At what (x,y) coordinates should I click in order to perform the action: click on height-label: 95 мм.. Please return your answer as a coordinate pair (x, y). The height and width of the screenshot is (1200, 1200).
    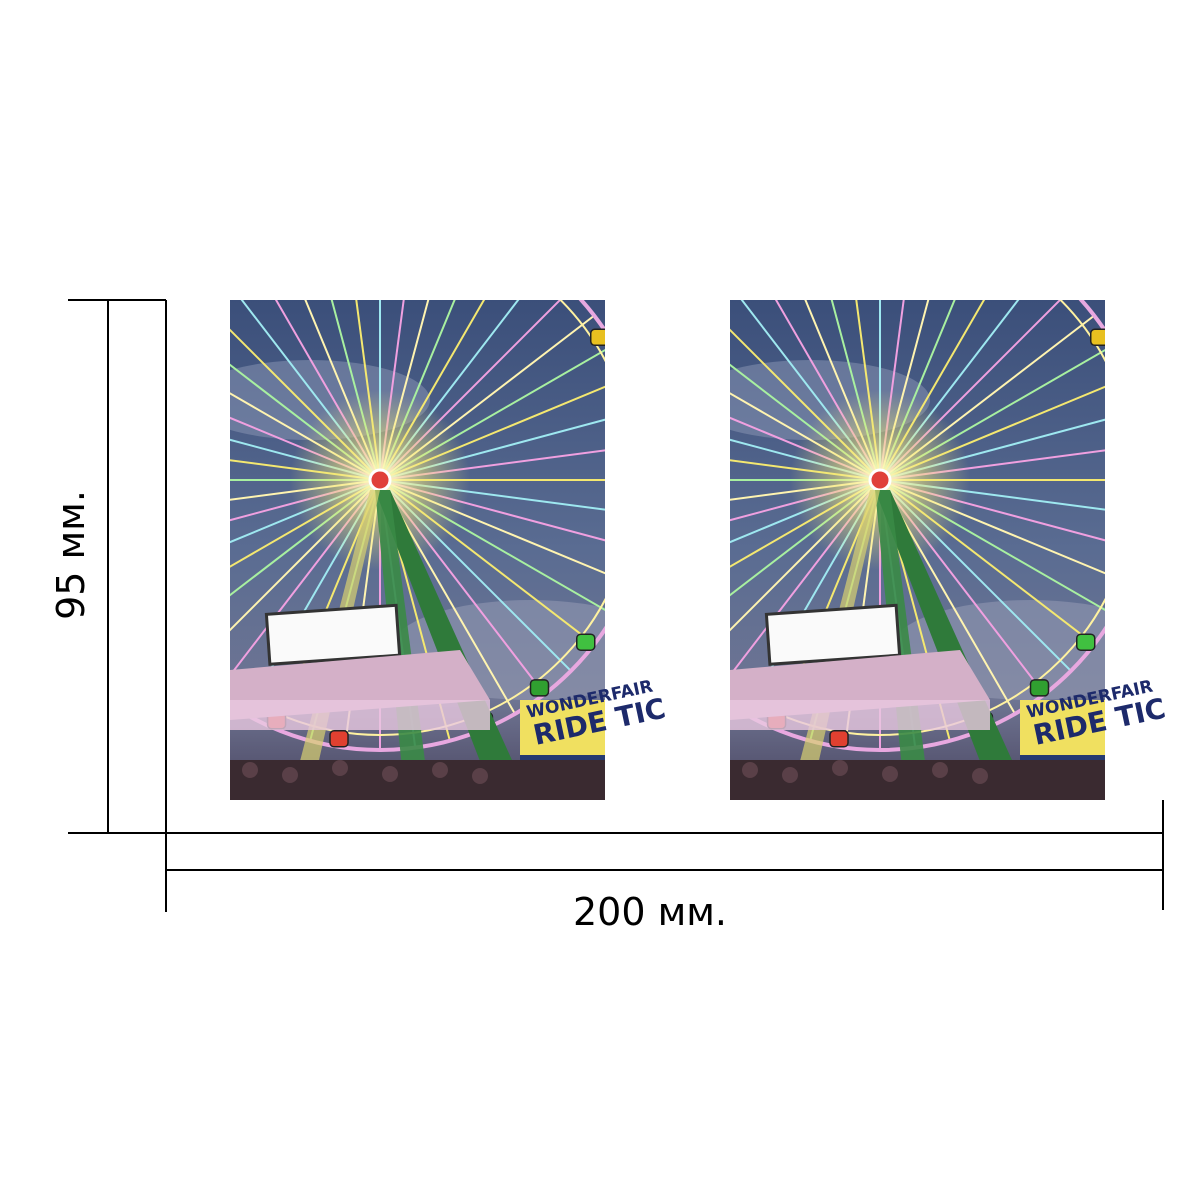
    Looking at the image, I should click on (71, 555).